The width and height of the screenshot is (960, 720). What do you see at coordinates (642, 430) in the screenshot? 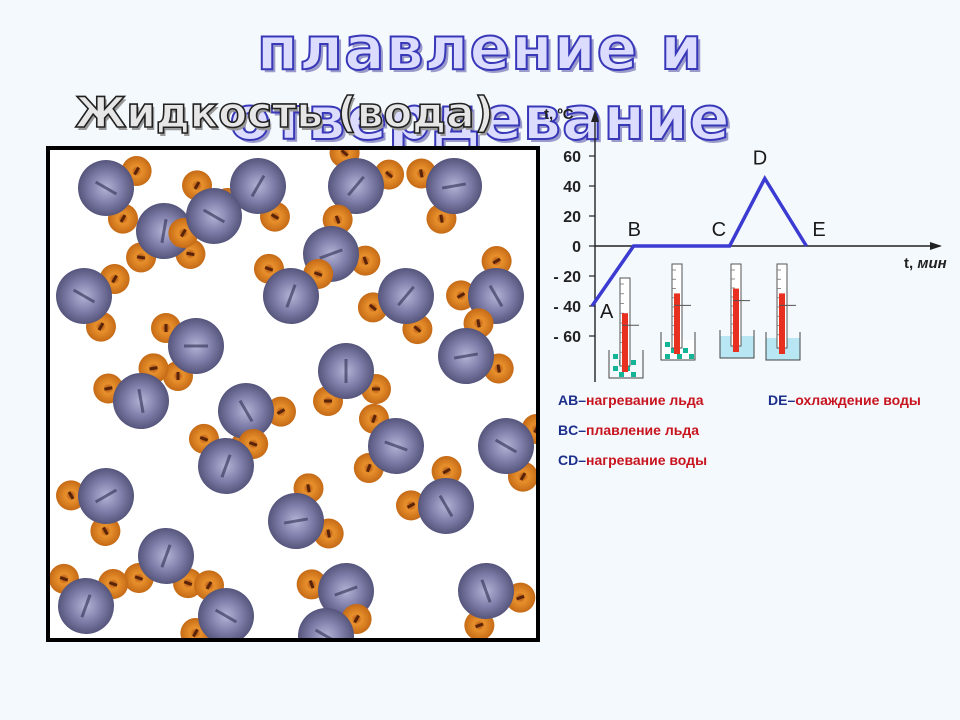
I see `legend-text: плавление льда` at bounding box center [642, 430].